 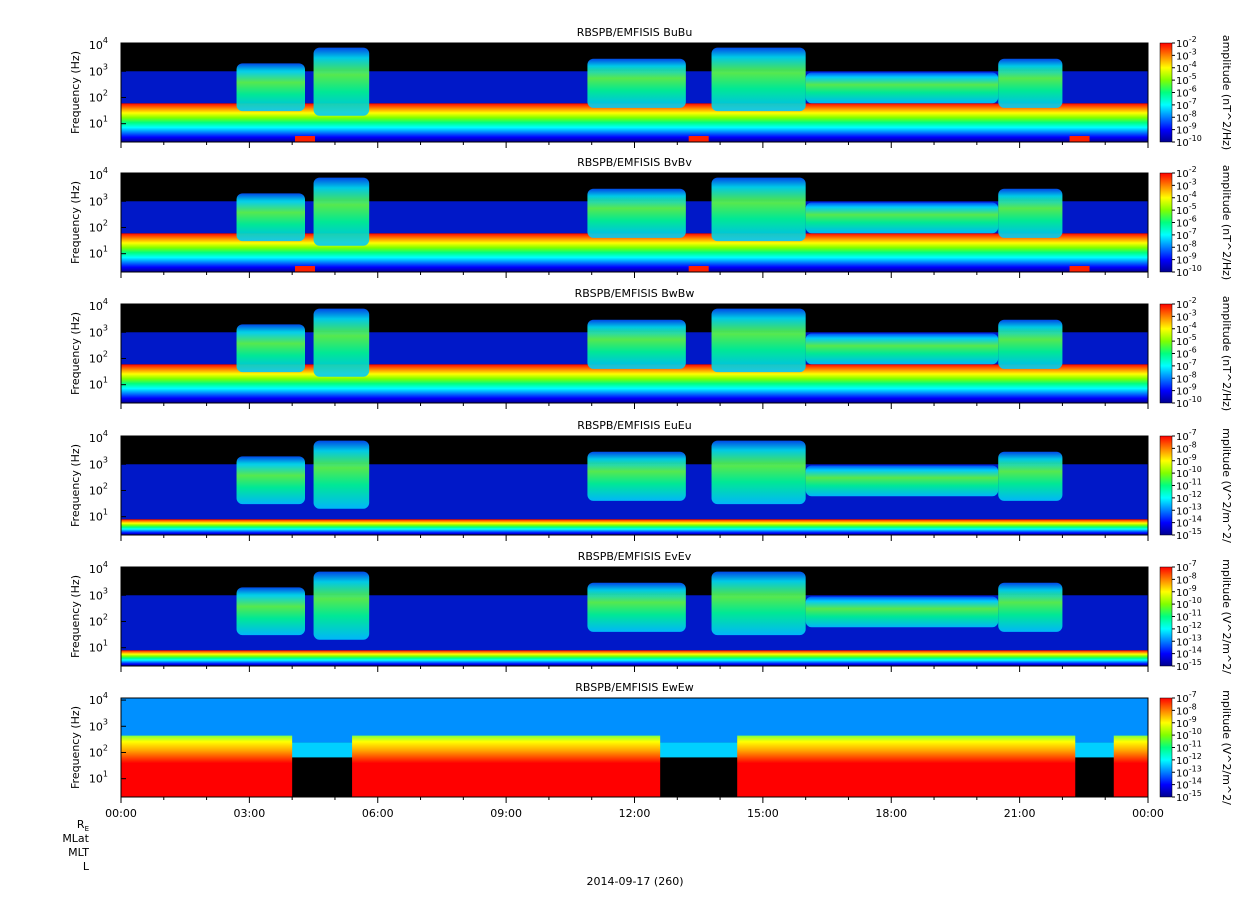 I want to click on x-tick-label: 06:00, so click(x=378, y=813).